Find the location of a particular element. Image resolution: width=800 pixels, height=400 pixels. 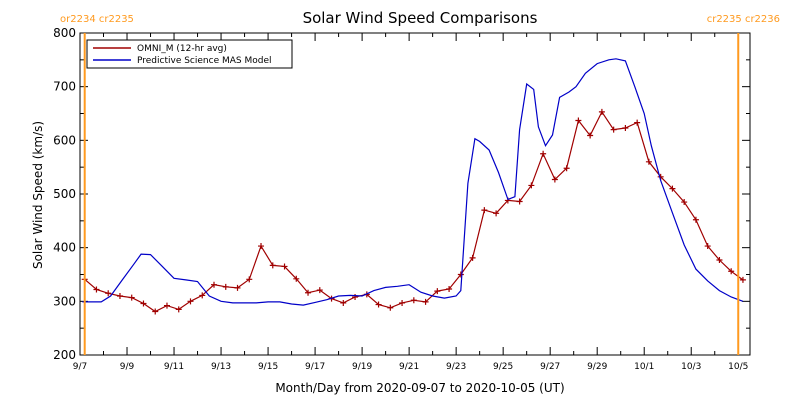

y-tick-label: 200 is located at coordinates (64, 355).